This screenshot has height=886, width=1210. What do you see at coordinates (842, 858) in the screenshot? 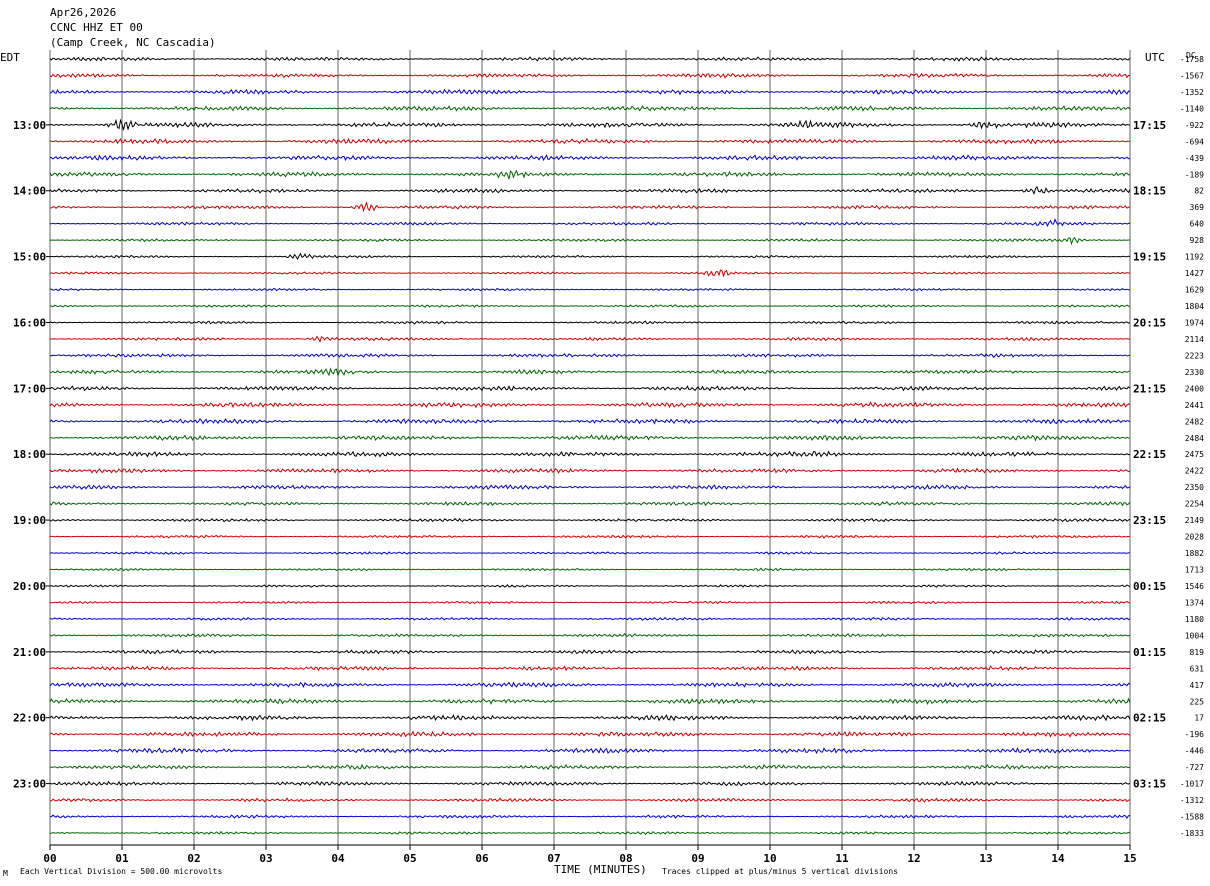
I see `x-tick-label: 11` at bounding box center [842, 858].